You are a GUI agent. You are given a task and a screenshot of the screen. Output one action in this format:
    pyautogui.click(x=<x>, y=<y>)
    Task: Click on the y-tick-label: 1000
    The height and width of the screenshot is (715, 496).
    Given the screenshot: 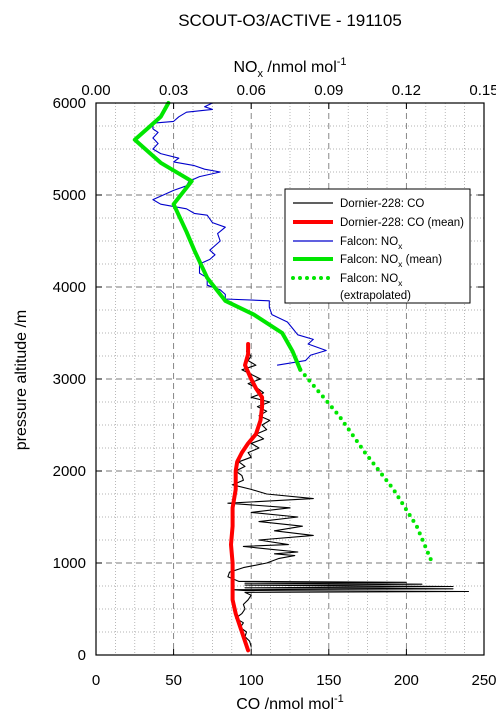 What is the action you would take?
    pyautogui.click(x=69, y=563)
    